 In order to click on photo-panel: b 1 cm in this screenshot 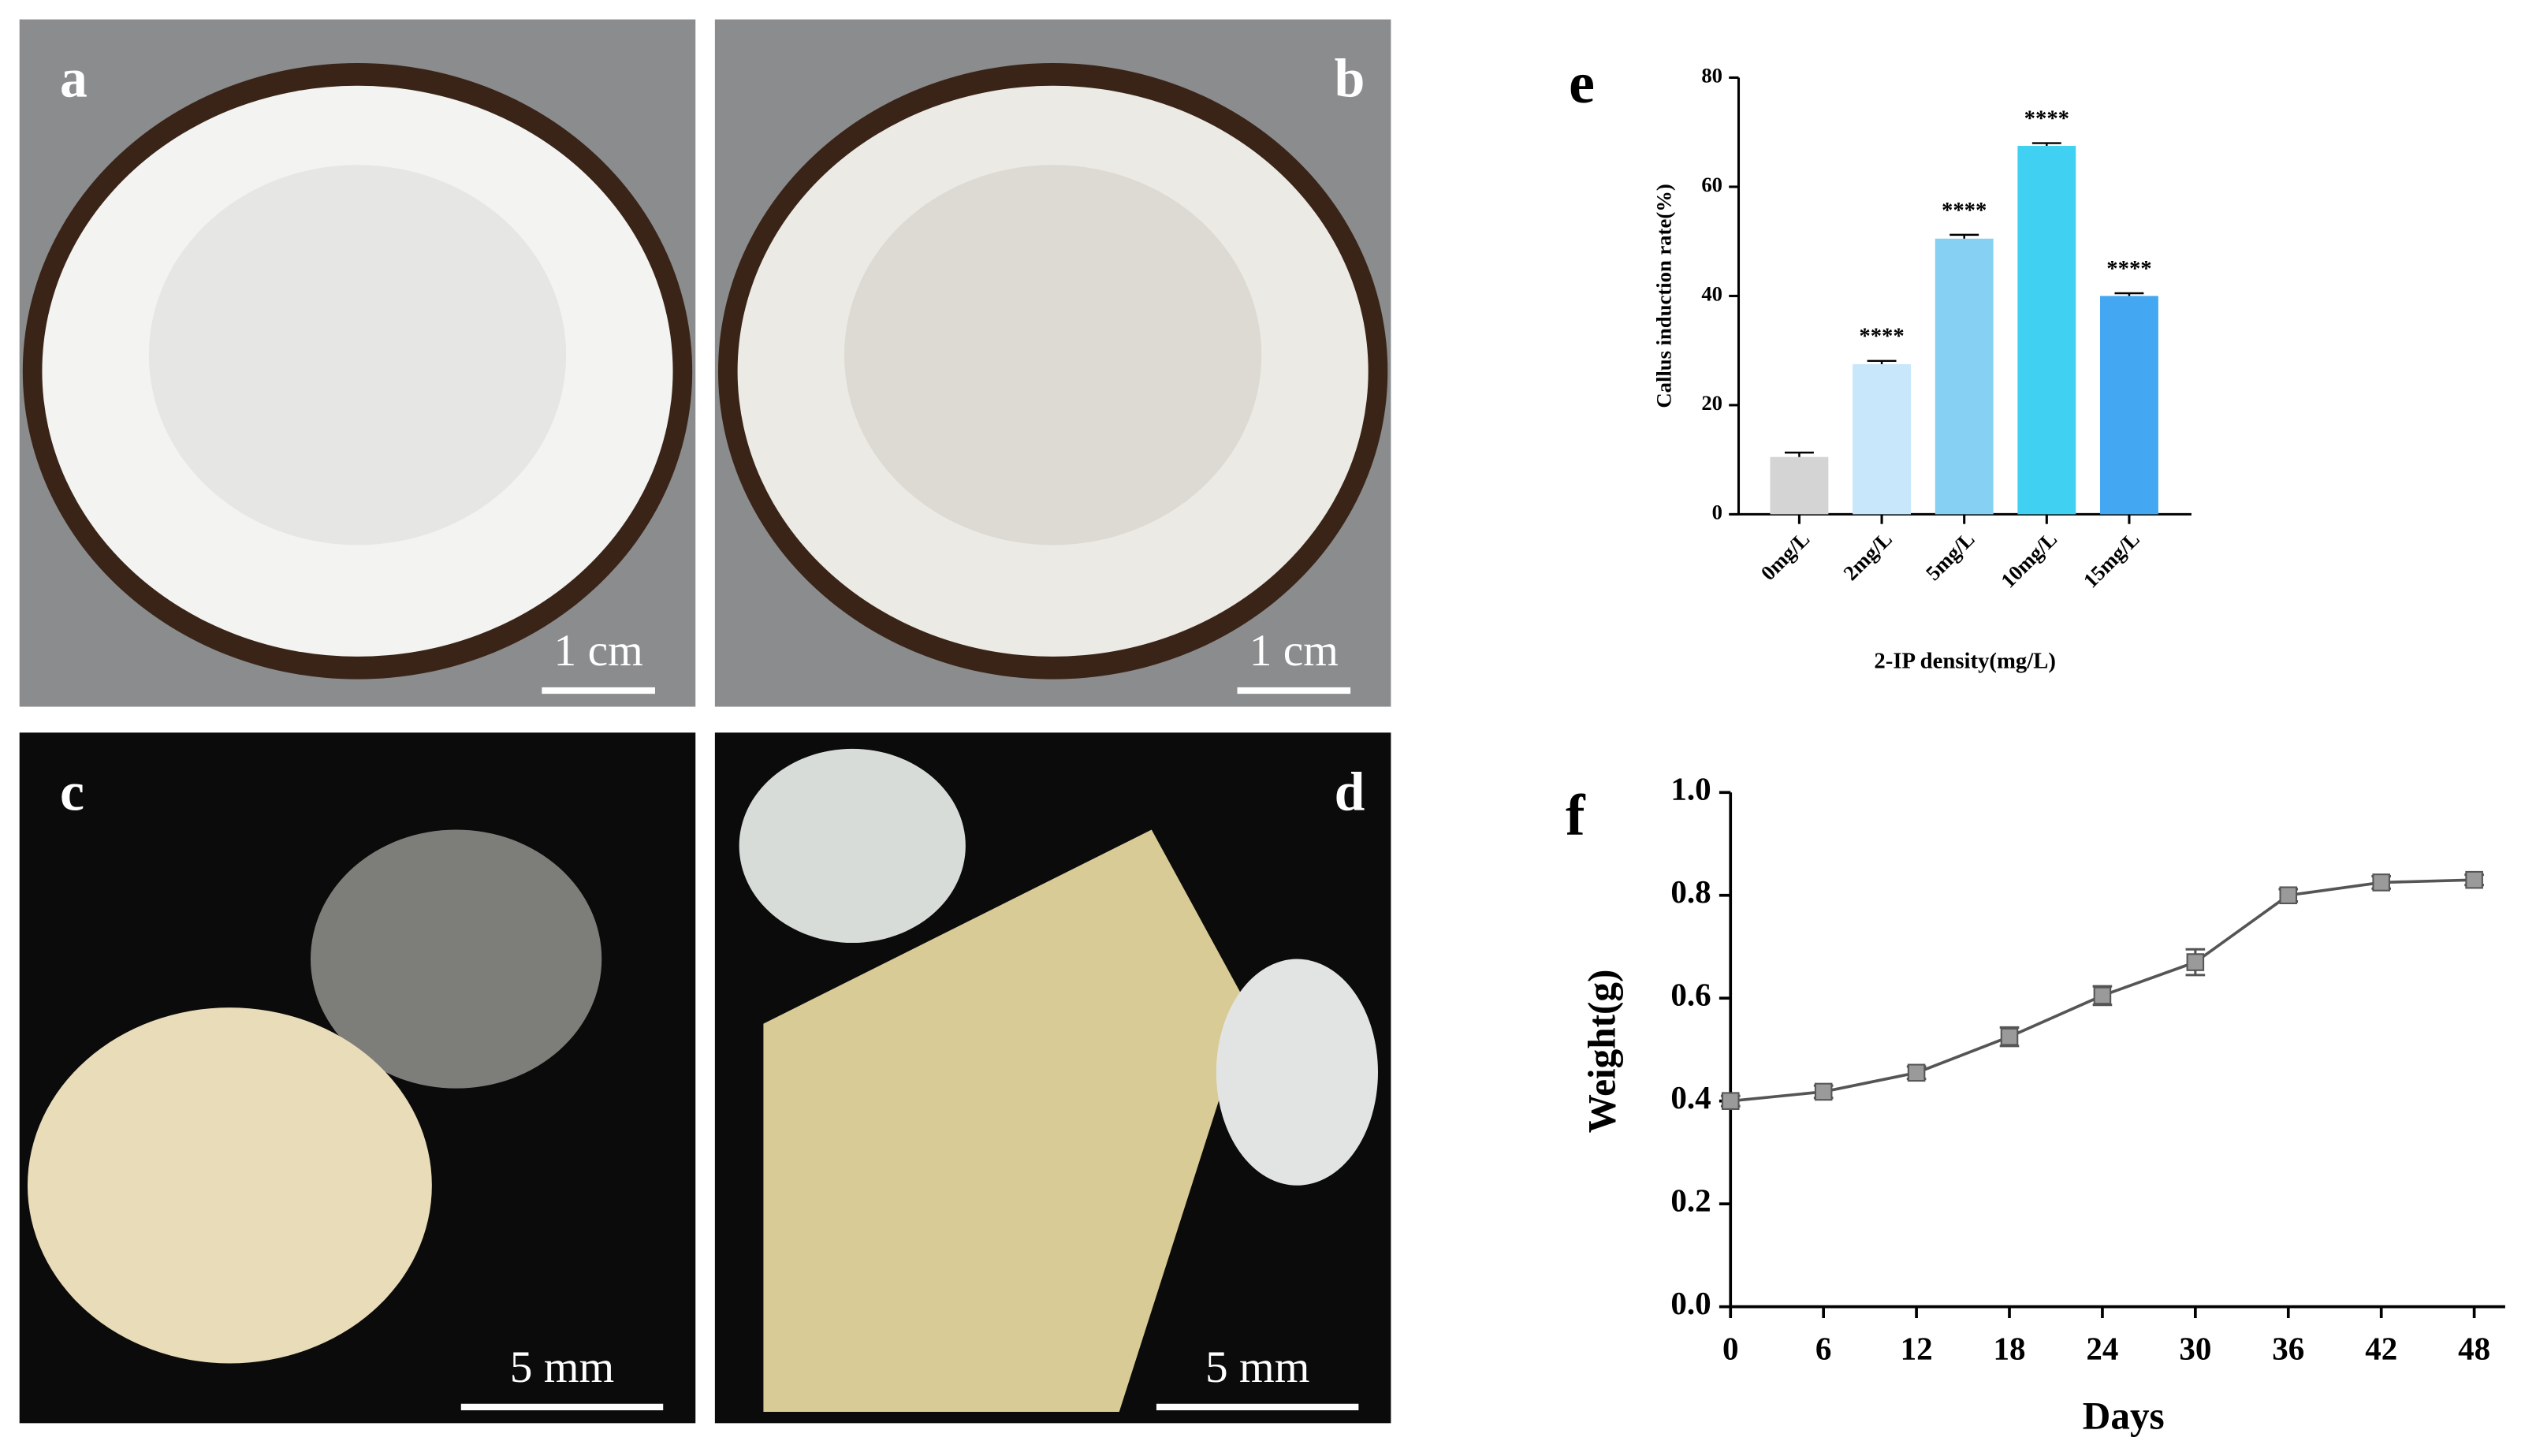, I will do `click(1052, 363)`.